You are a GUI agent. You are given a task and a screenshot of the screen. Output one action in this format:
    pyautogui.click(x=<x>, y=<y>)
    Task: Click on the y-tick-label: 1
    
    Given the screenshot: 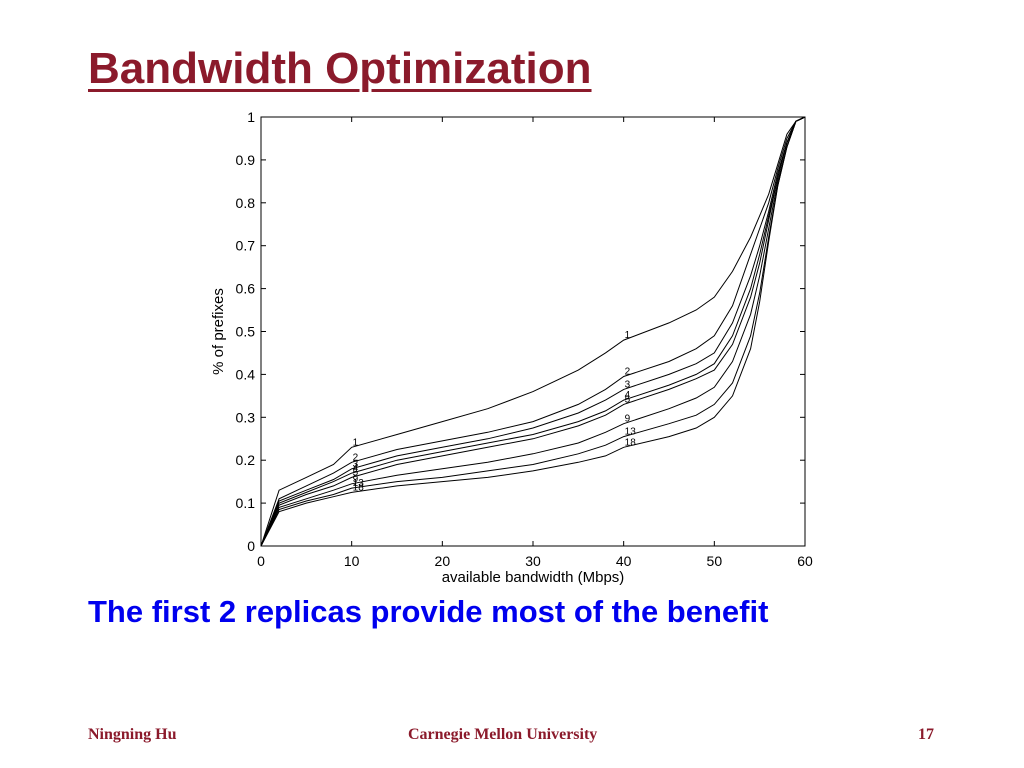 What is the action you would take?
    pyautogui.click(x=251, y=117)
    